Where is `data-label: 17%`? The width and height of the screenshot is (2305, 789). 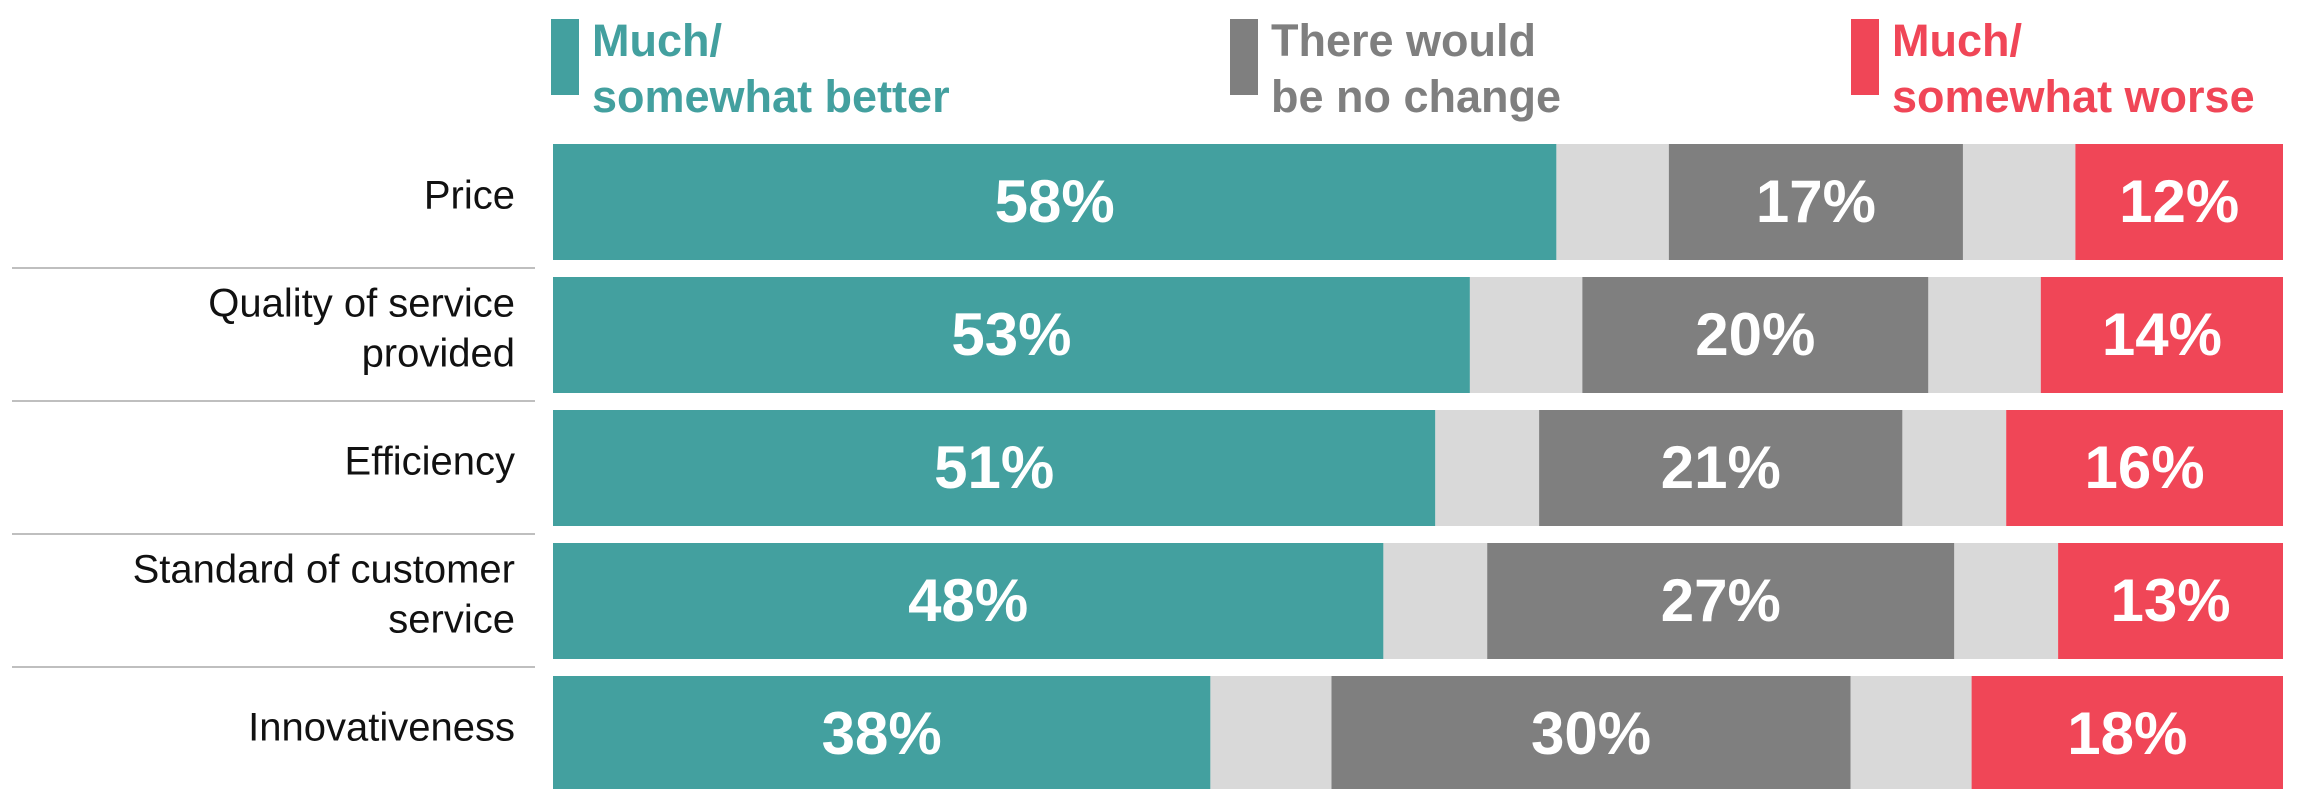
data-label: 17% is located at coordinates (1816, 201).